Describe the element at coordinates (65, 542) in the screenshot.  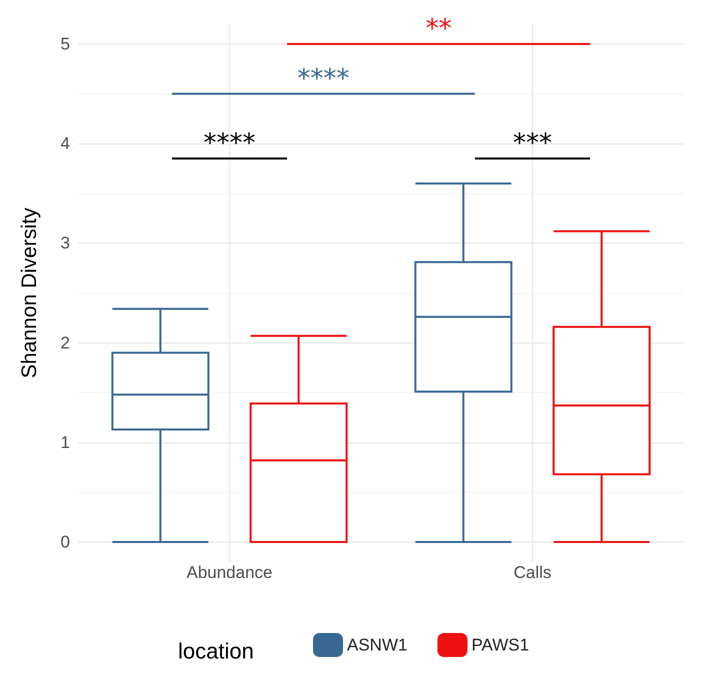
I see `y-tick-label: 0` at that location.